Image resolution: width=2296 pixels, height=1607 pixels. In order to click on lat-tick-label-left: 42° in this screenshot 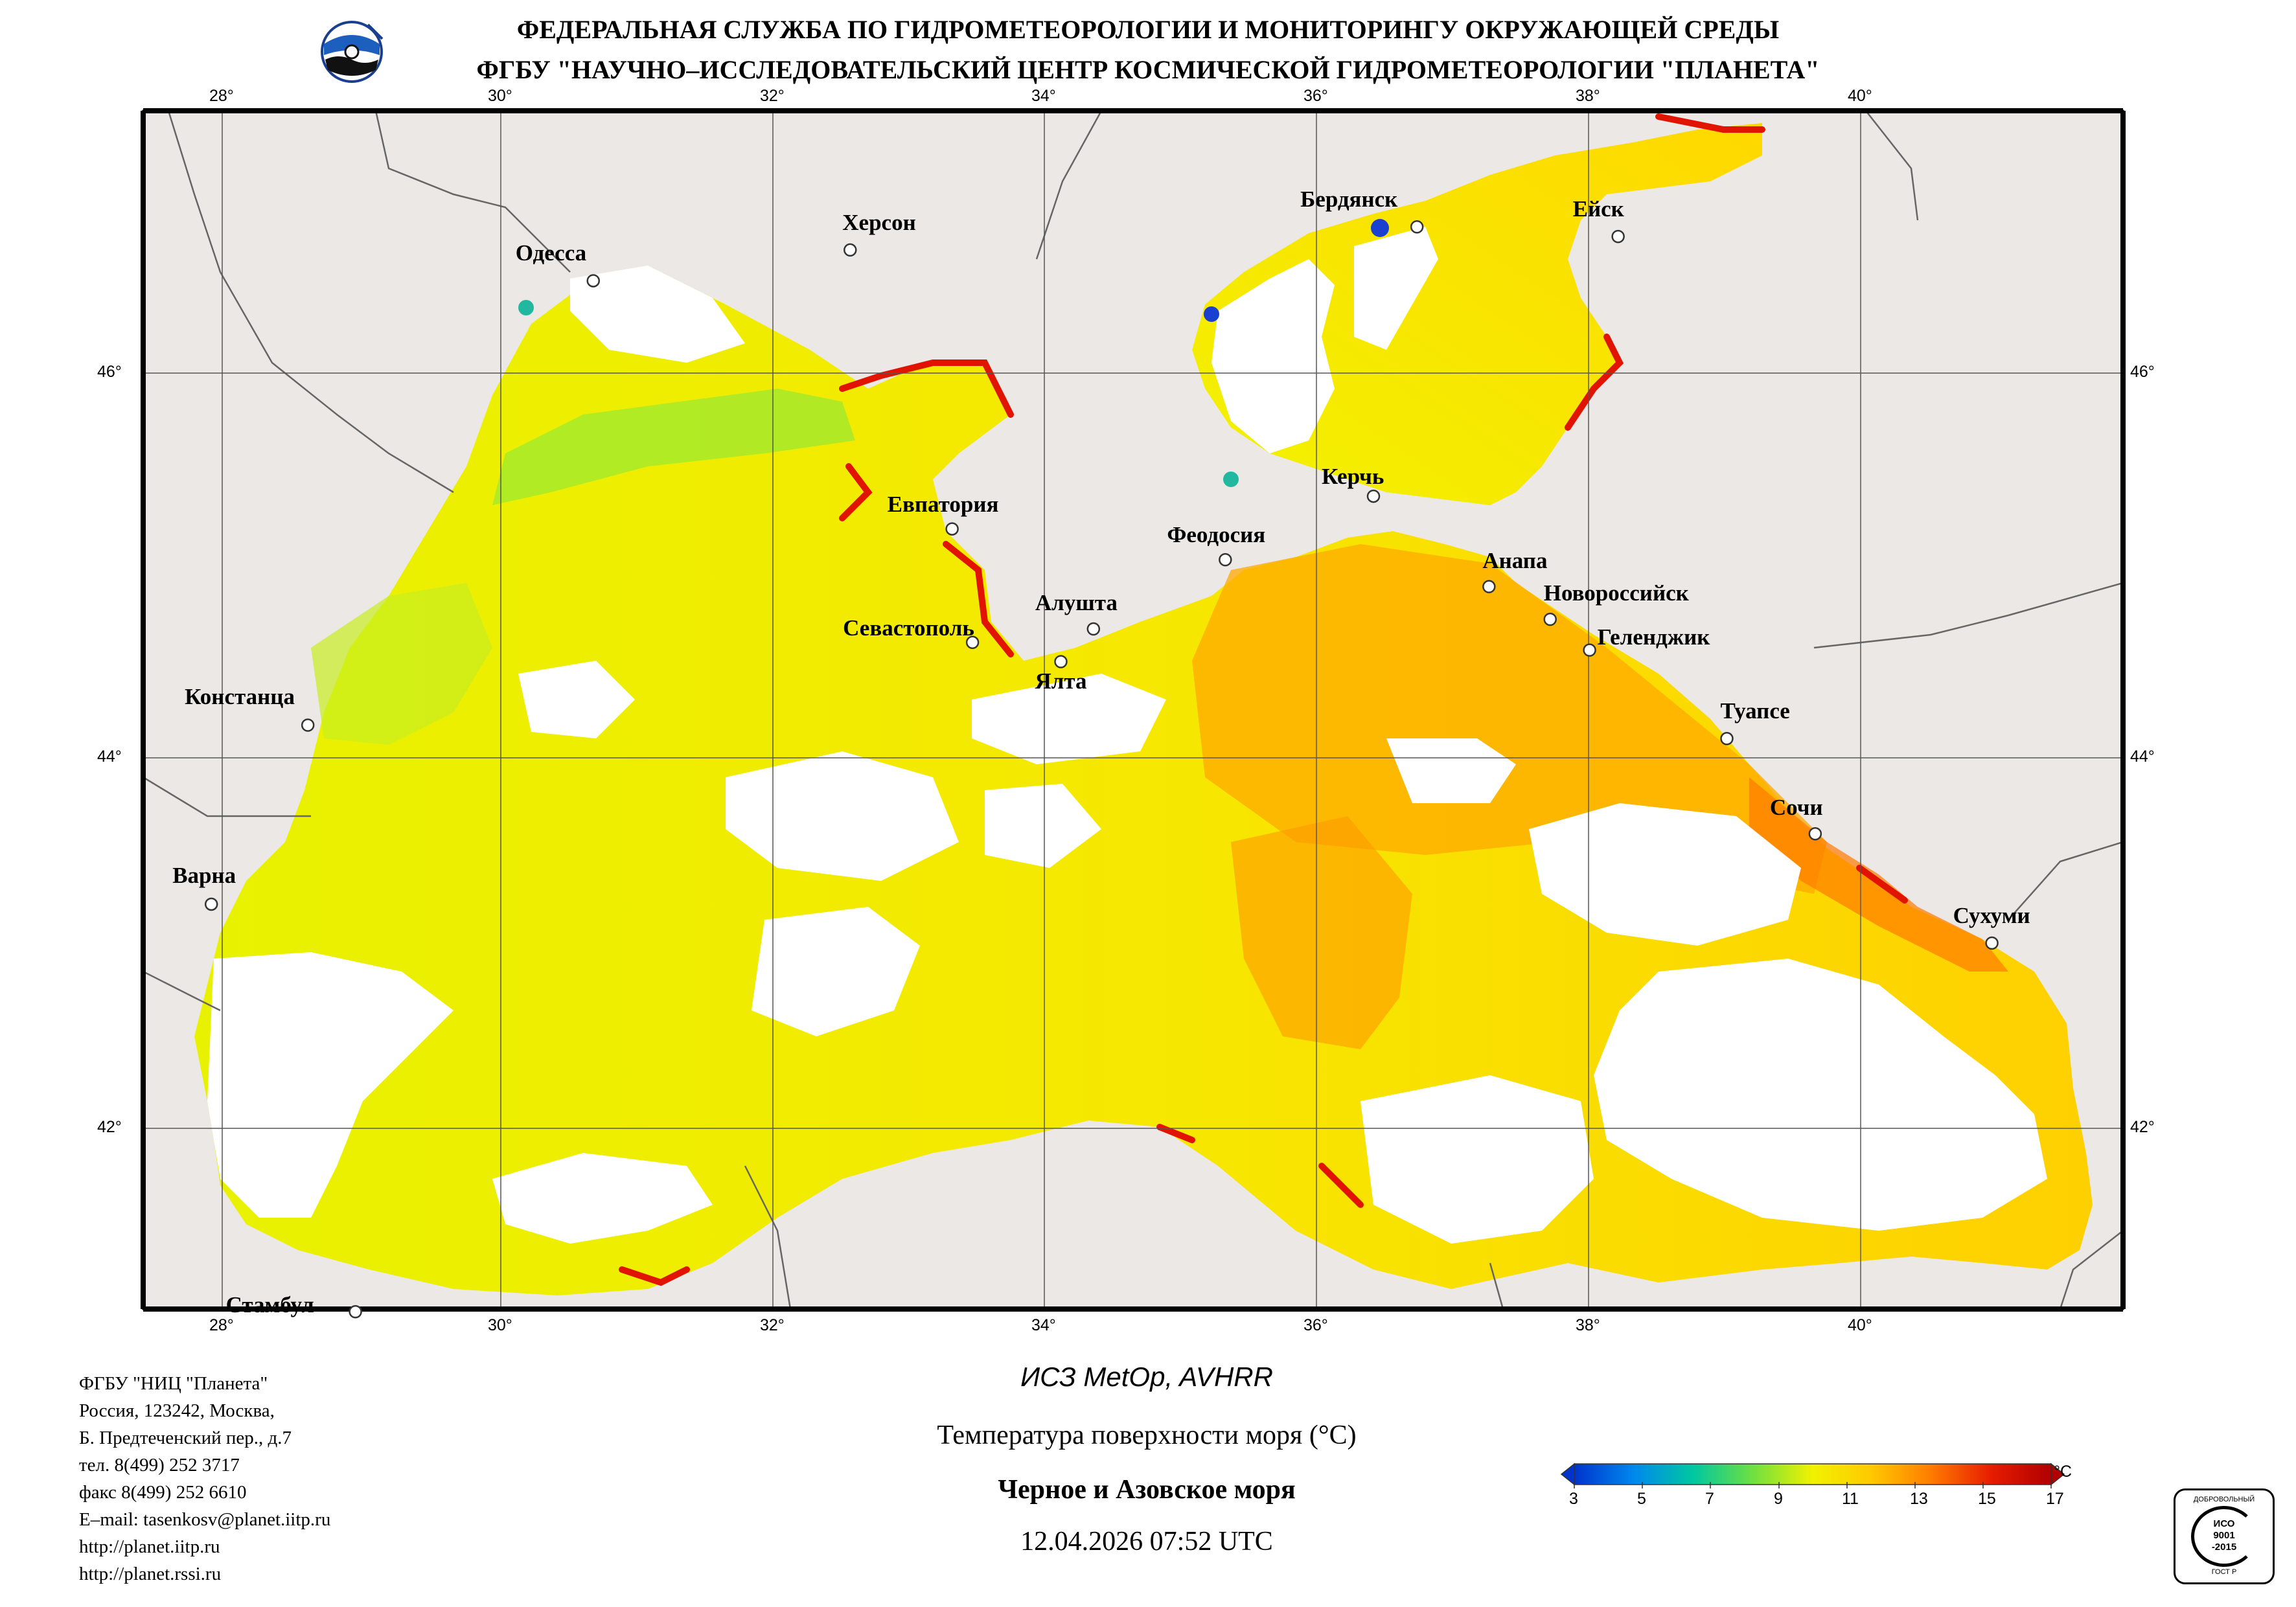, I will do `click(109, 1127)`.